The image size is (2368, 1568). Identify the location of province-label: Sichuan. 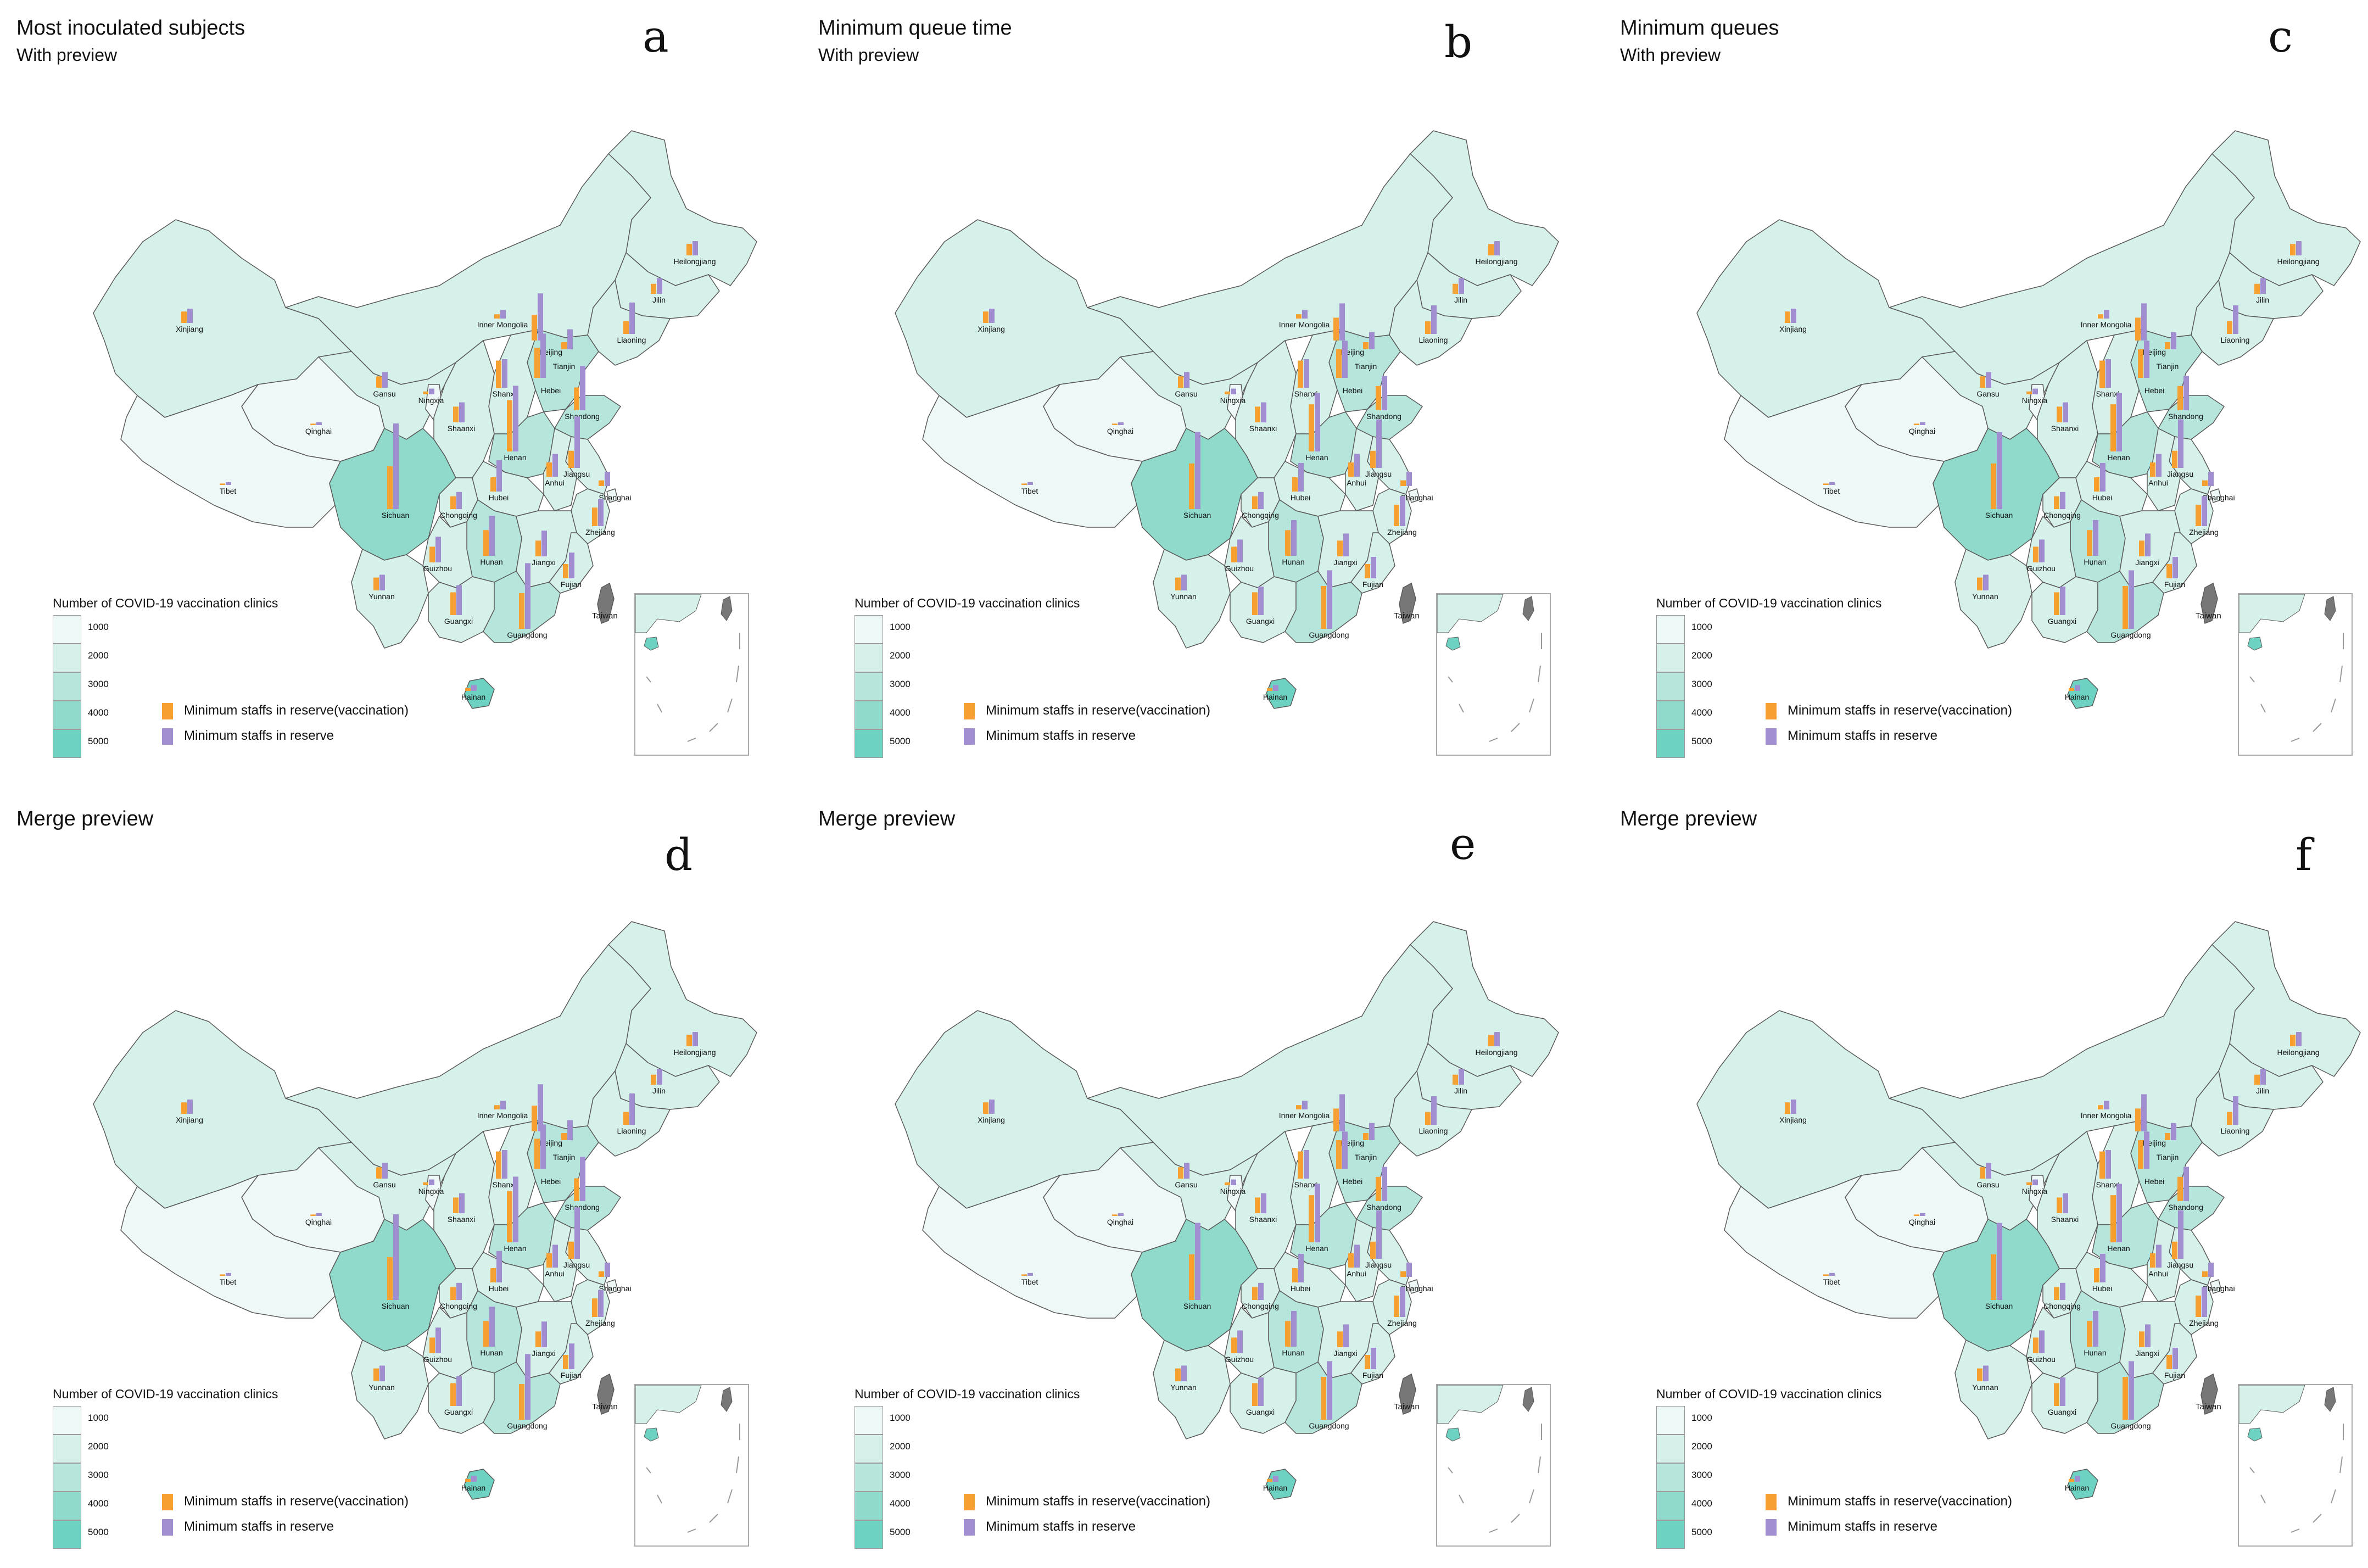
(1197, 1306).